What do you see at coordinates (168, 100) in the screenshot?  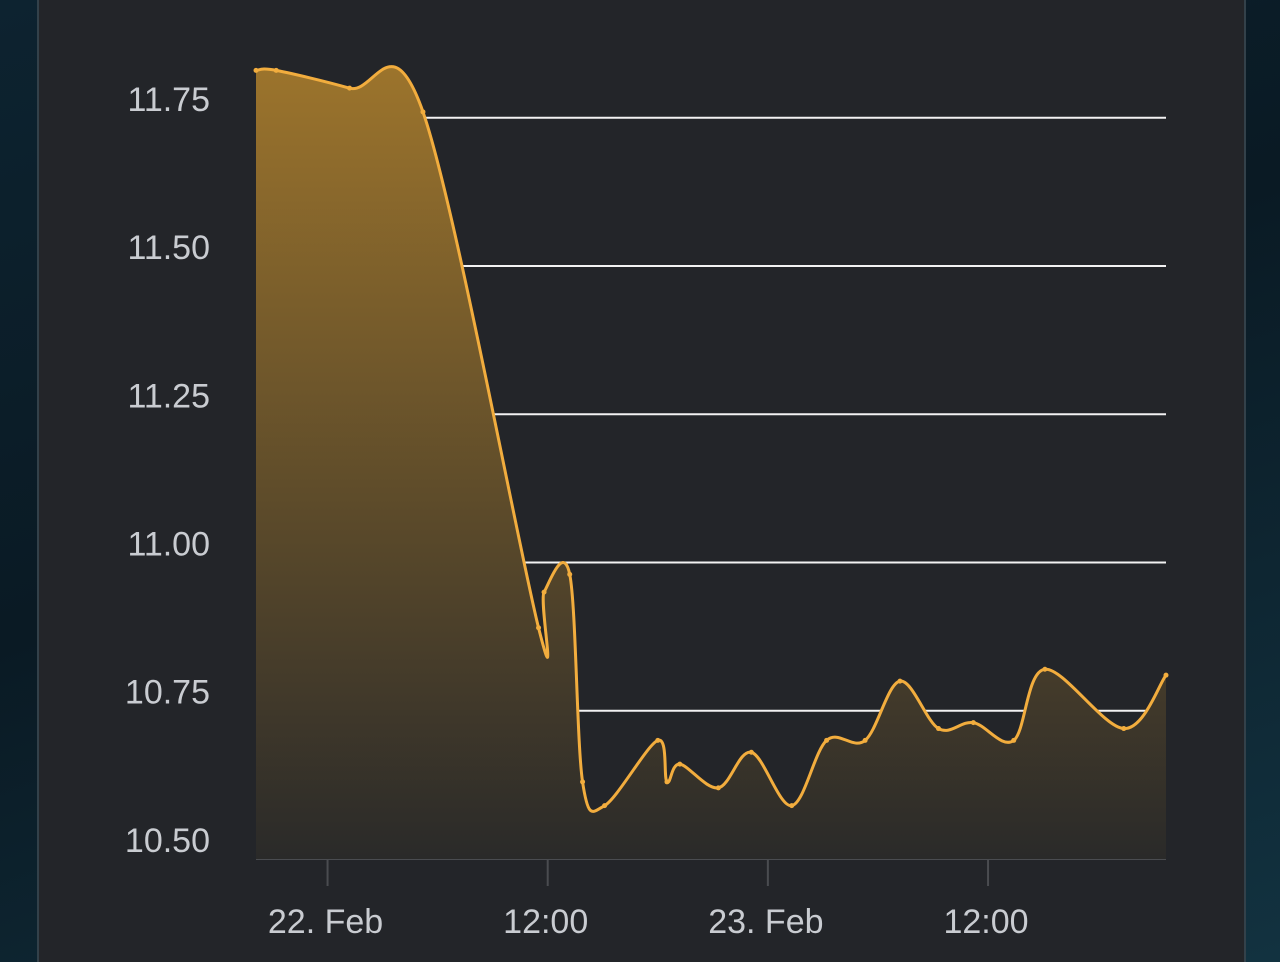 I see `y-tick-label: 11.75` at bounding box center [168, 100].